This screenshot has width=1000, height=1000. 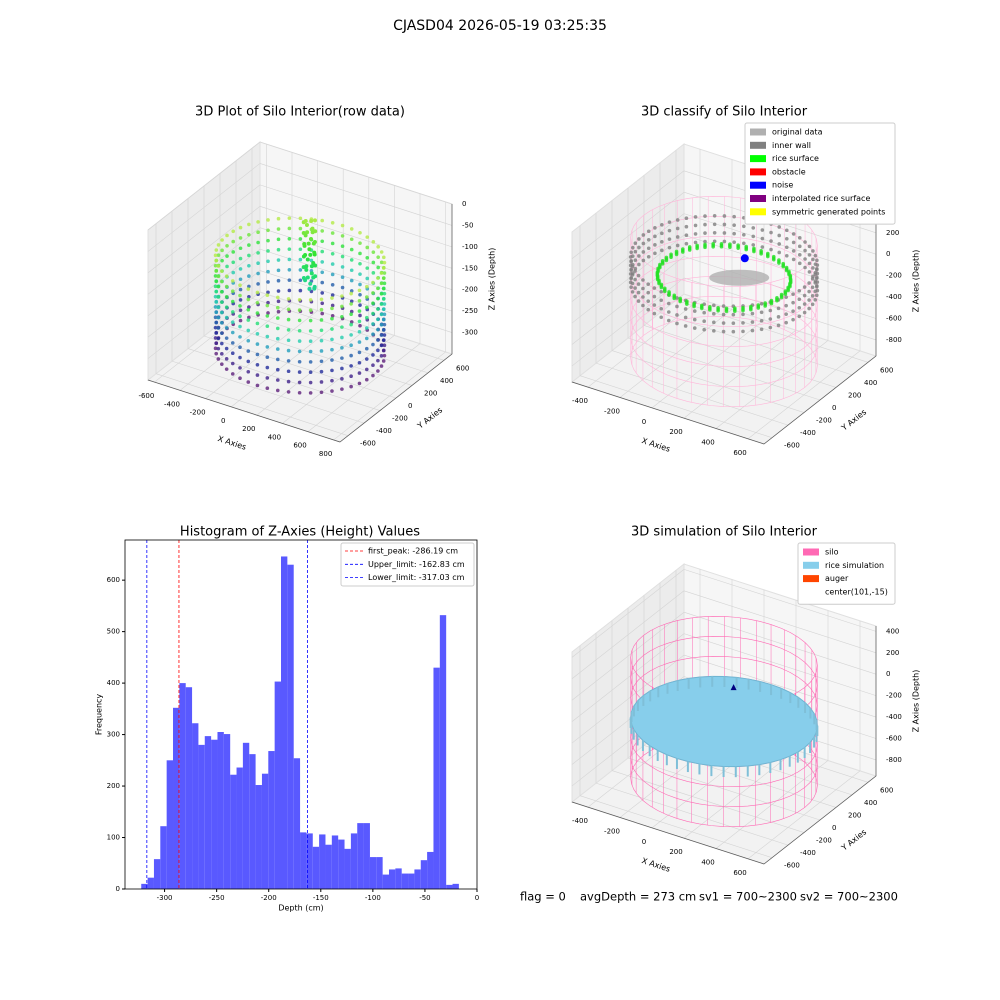 What do you see at coordinates (274, 437) in the screenshot?
I see `x-tick-label: 400` at bounding box center [274, 437].